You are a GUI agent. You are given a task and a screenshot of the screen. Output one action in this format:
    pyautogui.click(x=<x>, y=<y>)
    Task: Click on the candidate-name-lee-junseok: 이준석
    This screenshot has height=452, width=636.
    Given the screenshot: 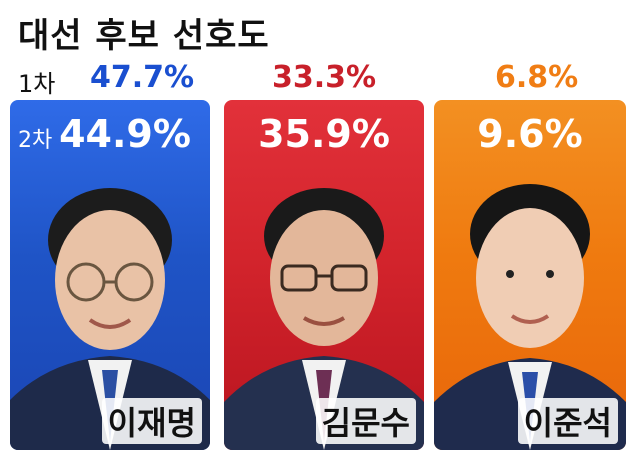 What is the action you would take?
    pyautogui.click(x=567, y=421)
    